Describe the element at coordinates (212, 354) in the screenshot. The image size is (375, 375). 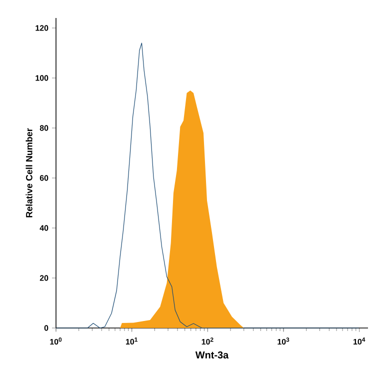
I see `x-axis-title: Wnt-3a` at that location.